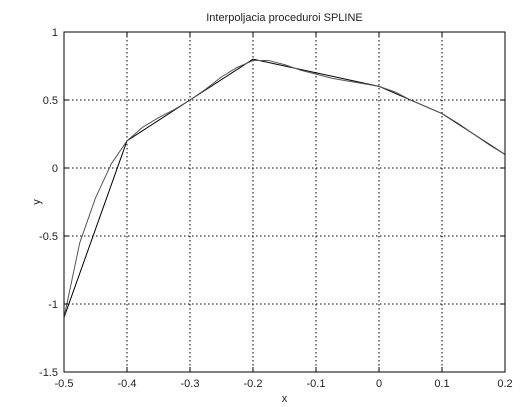 This screenshot has height=407, width=523. What do you see at coordinates (190, 384) in the screenshot?
I see `x-tick-label: -0.3` at bounding box center [190, 384].